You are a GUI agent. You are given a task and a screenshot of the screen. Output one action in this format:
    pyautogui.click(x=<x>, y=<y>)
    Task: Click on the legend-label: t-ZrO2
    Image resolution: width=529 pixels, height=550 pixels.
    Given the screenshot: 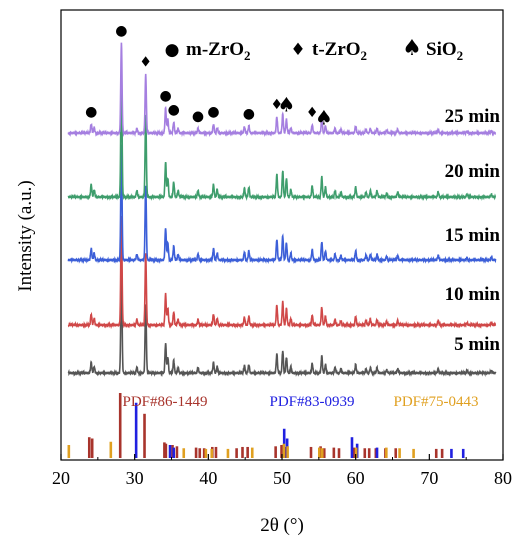 What is the action you would take?
    pyautogui.click(x=339, y=51)
    